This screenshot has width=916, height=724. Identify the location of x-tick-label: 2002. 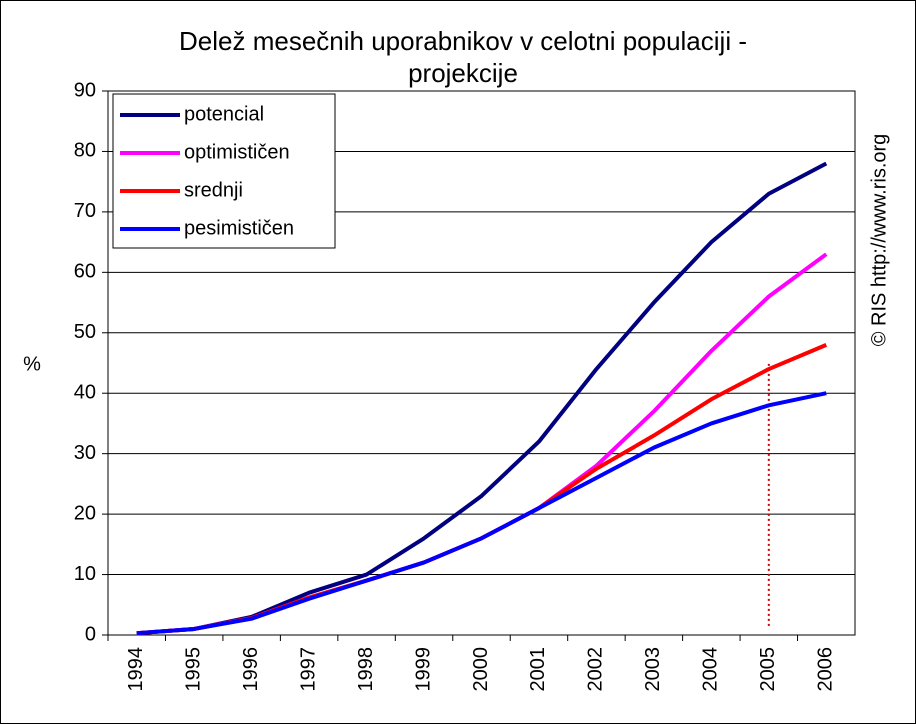
(596, 669).